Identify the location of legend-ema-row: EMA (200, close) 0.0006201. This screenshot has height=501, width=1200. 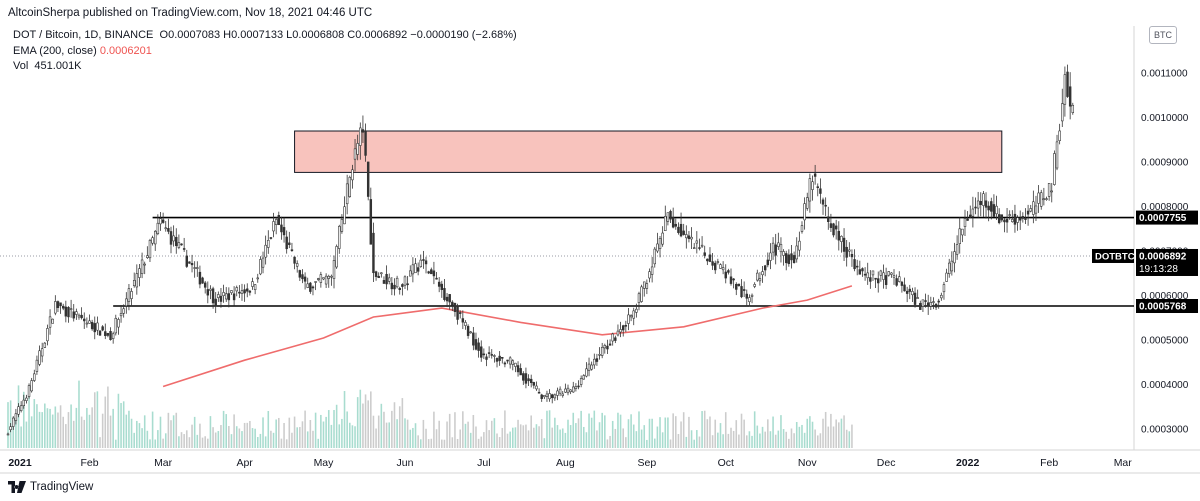
(265, 52).